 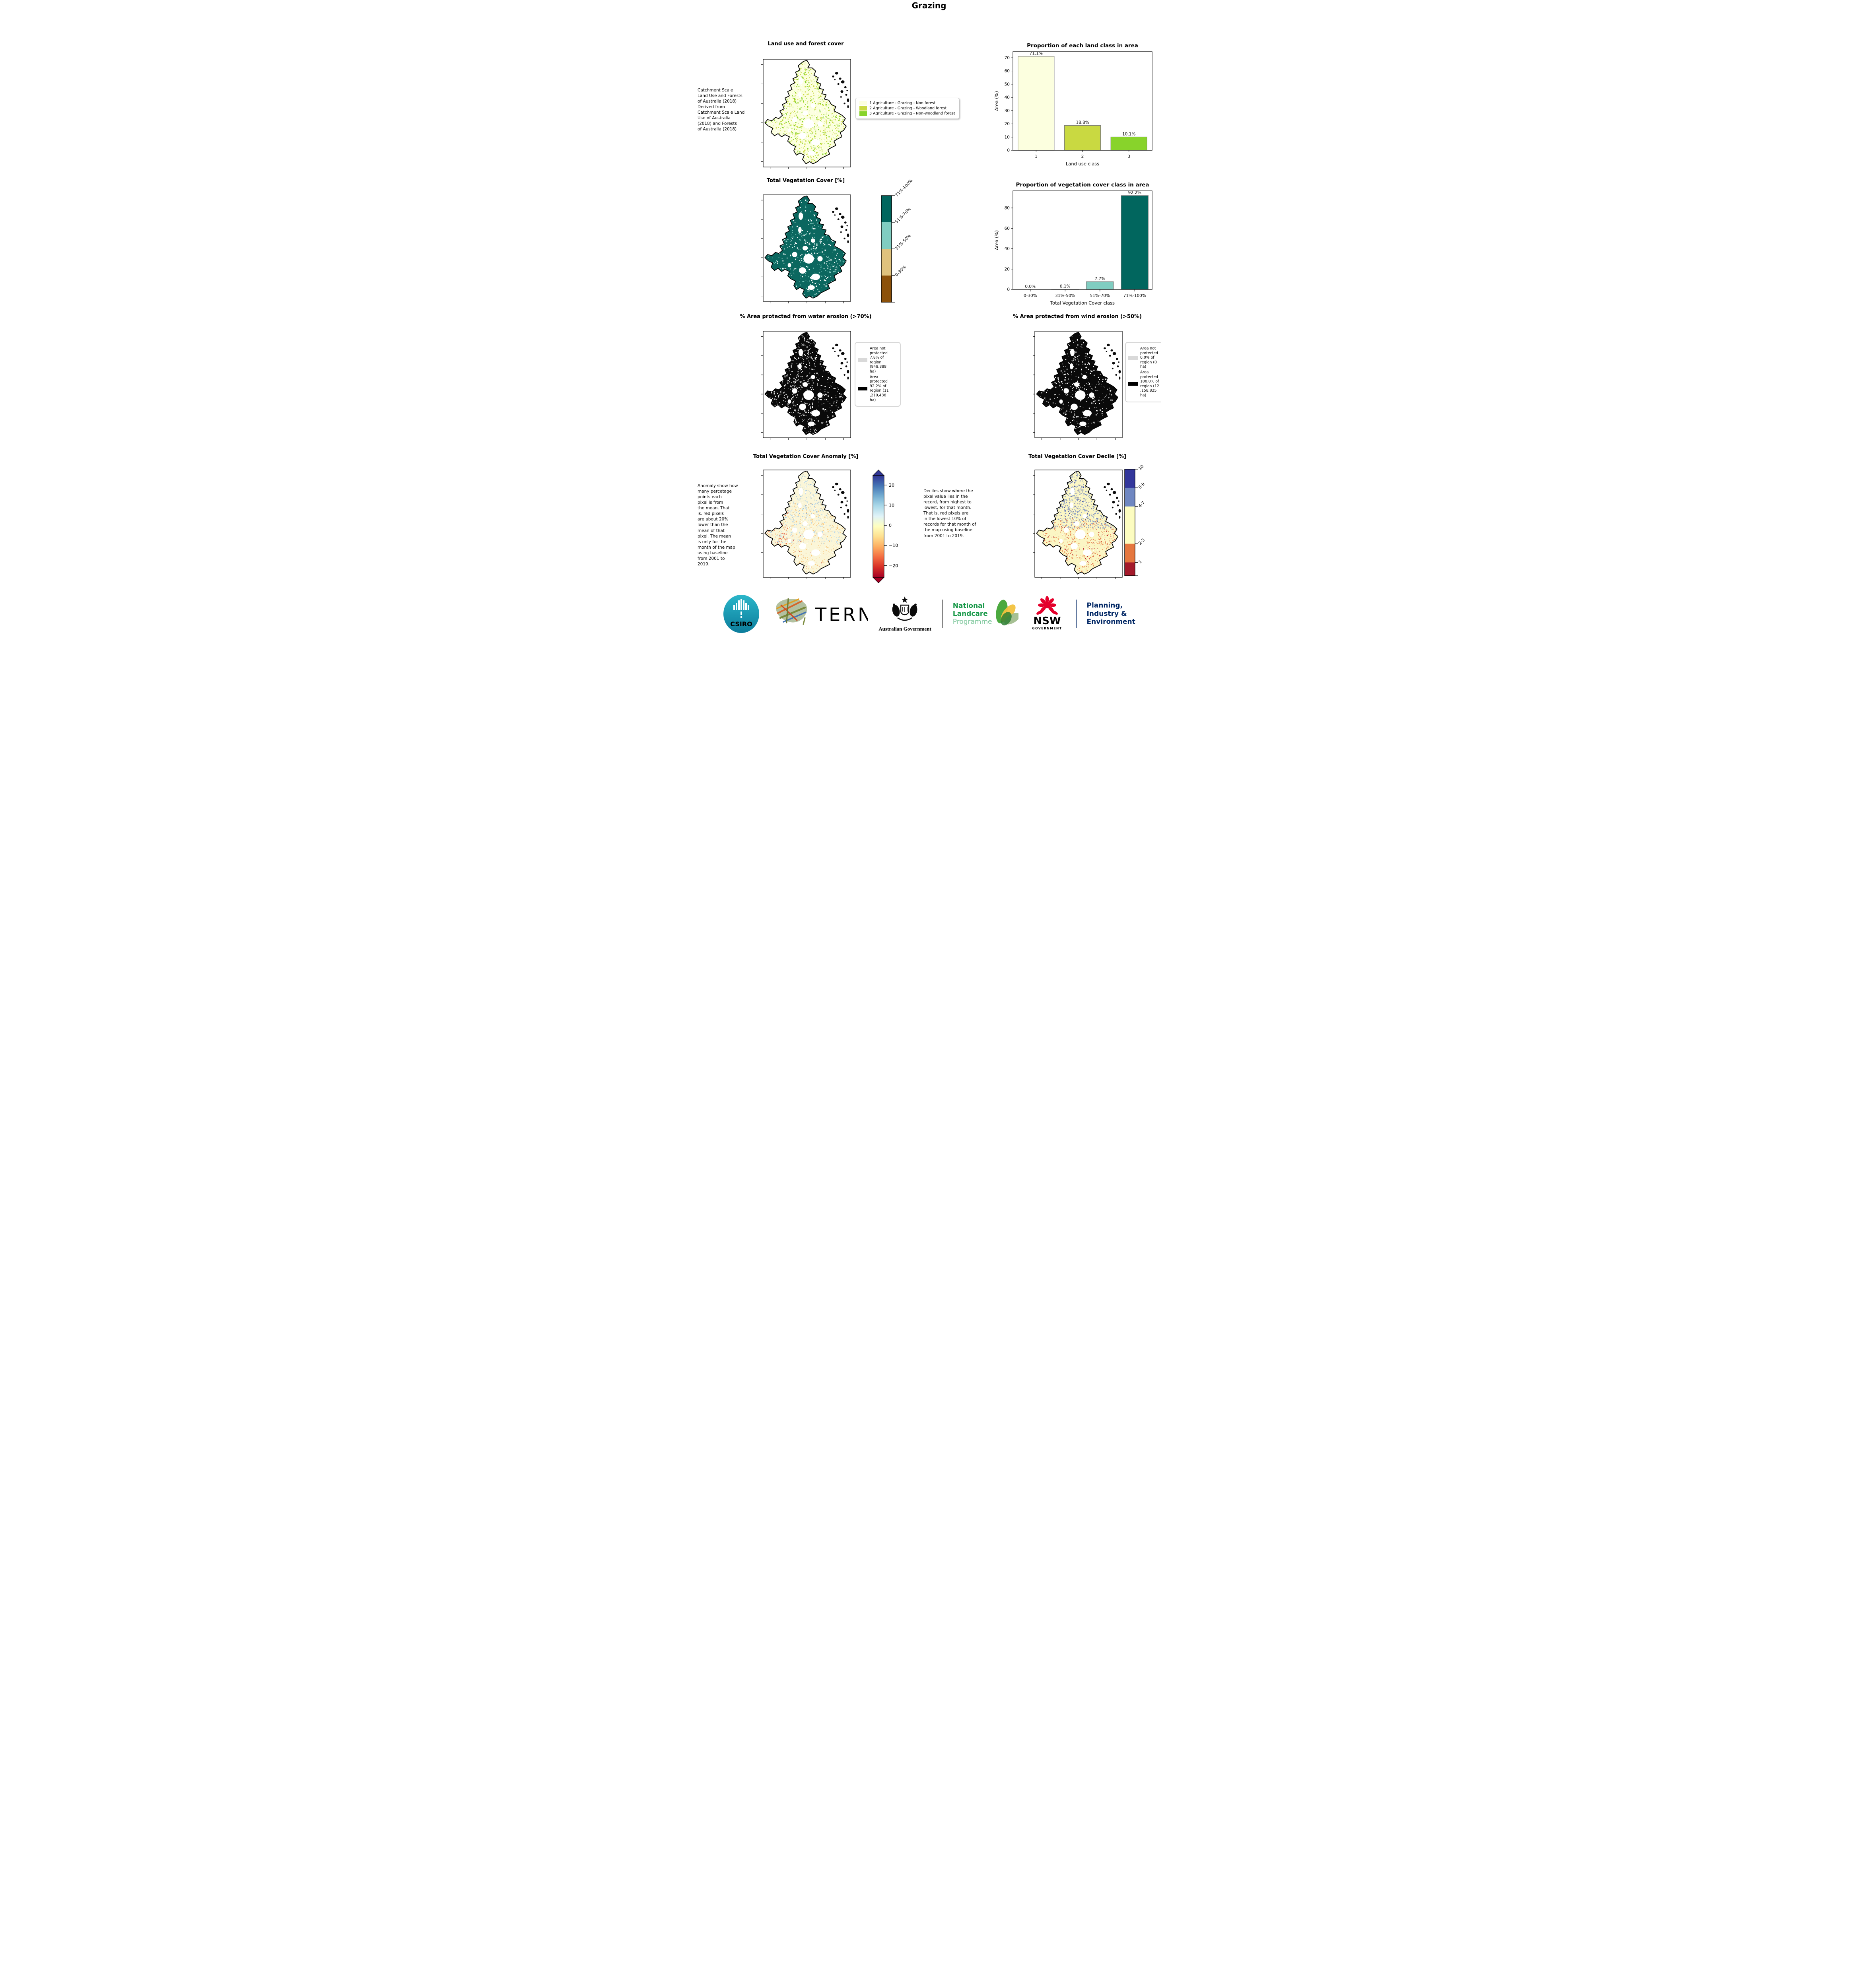 I want to click on colorbar-tick-label: 31%-50%, so click(x=903, y=242).